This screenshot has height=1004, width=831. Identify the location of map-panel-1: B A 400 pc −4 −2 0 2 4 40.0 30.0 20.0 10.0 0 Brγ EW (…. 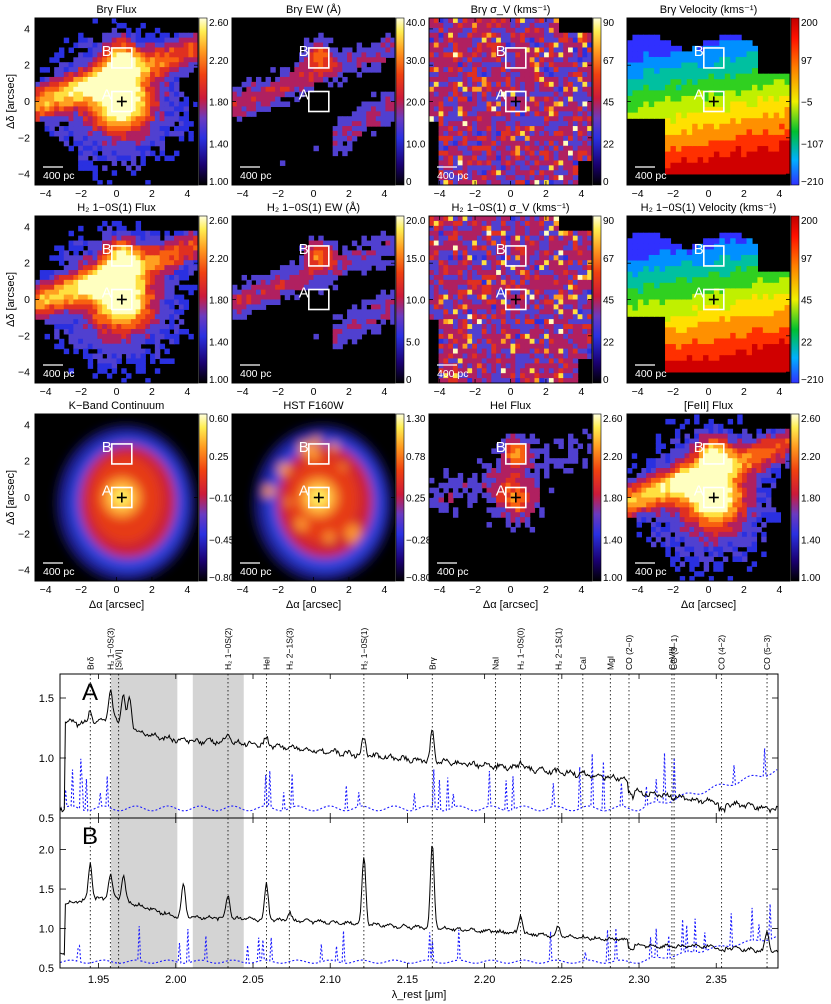
(328, 101).